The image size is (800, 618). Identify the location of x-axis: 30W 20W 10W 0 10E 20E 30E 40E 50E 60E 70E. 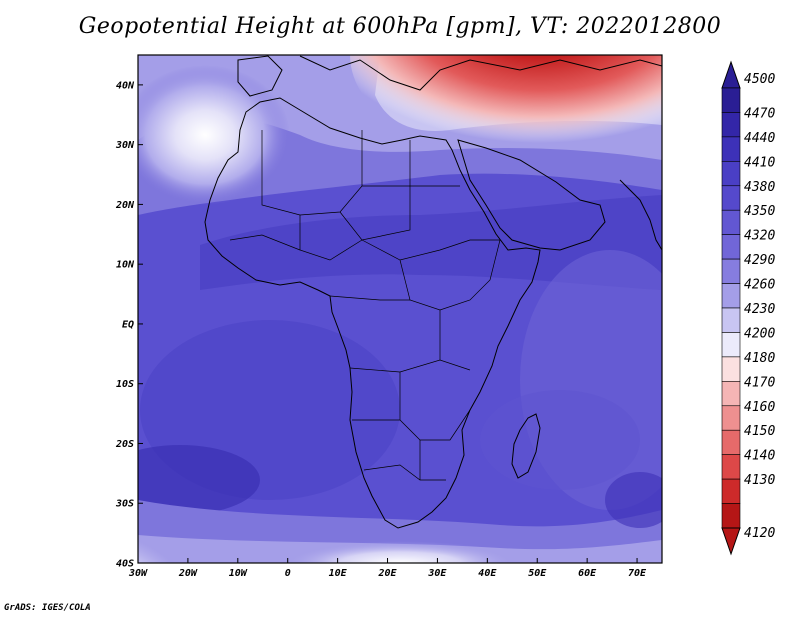
(387, 568).